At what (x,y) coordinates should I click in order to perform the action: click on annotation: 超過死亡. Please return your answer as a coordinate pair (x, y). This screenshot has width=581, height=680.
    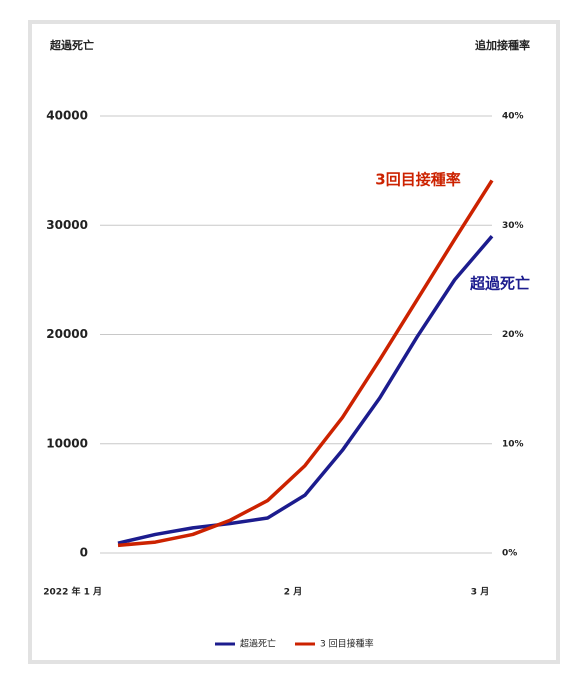
    Looking at the image, I should click on (499, 284).